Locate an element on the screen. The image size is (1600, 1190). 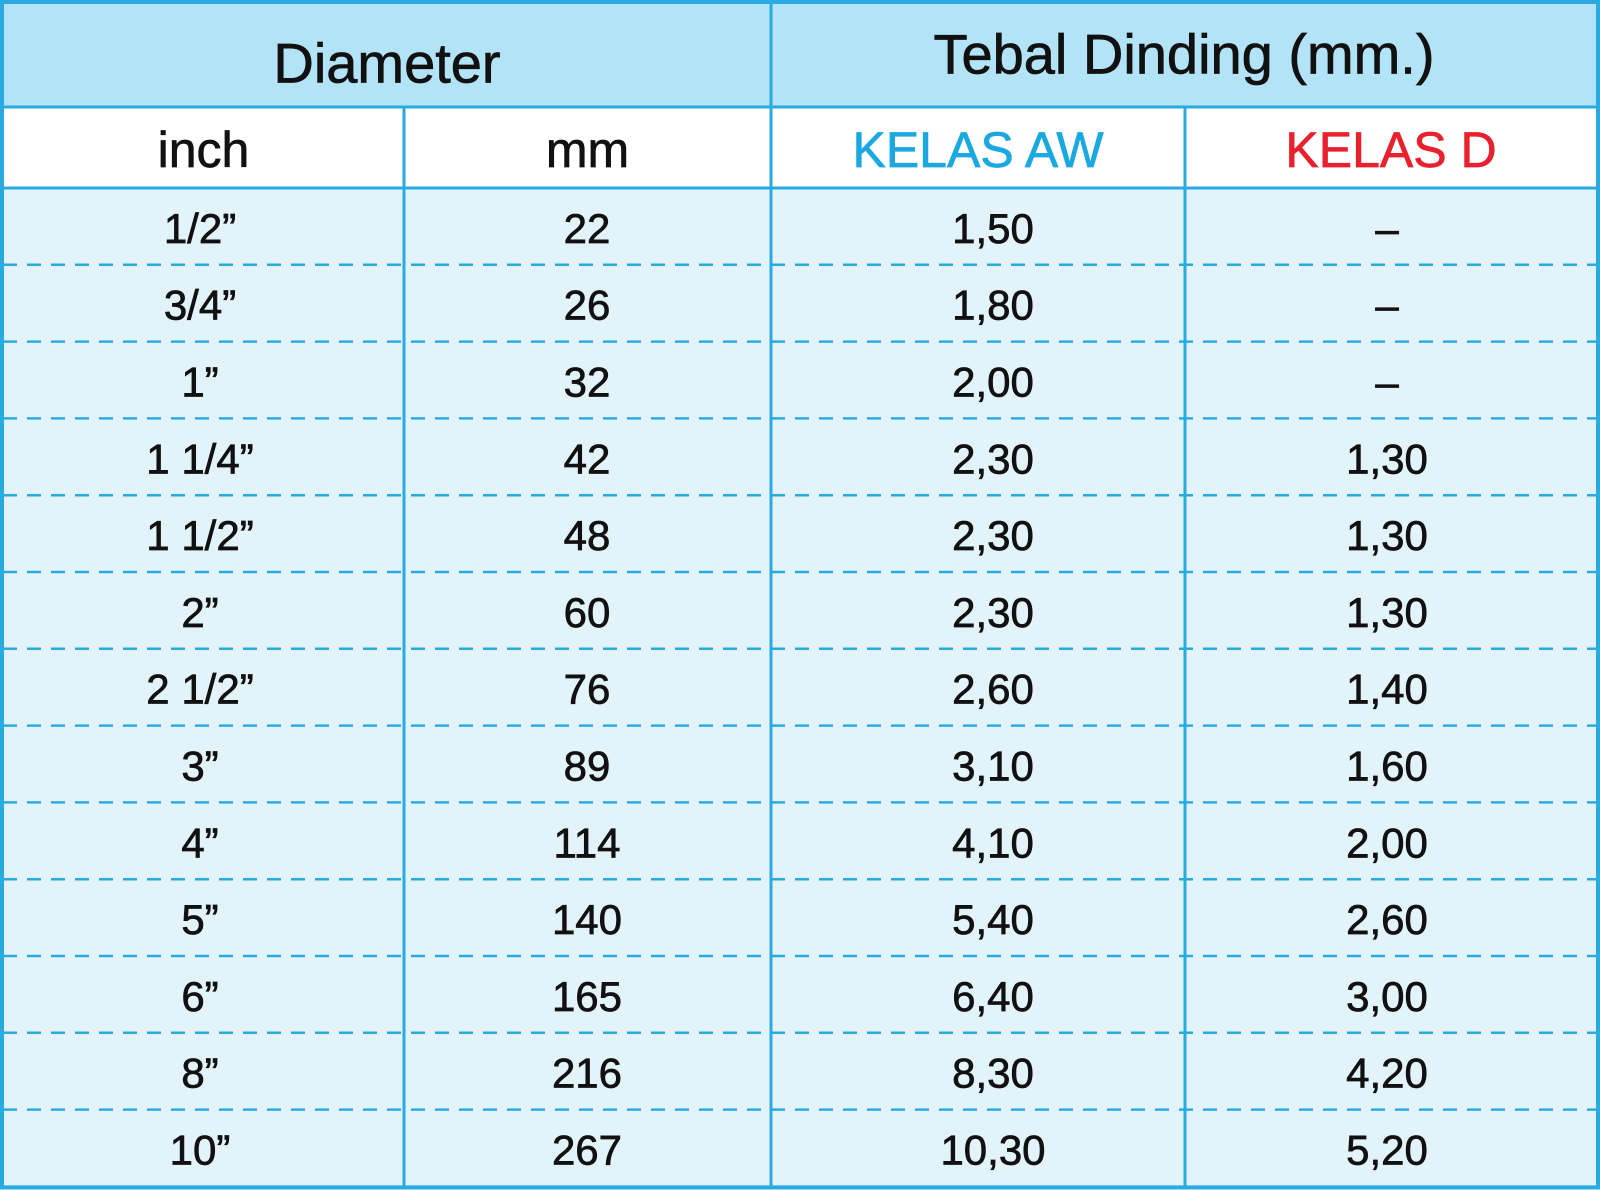
table-cell: 4,10 is located at coordinates (993, 842).